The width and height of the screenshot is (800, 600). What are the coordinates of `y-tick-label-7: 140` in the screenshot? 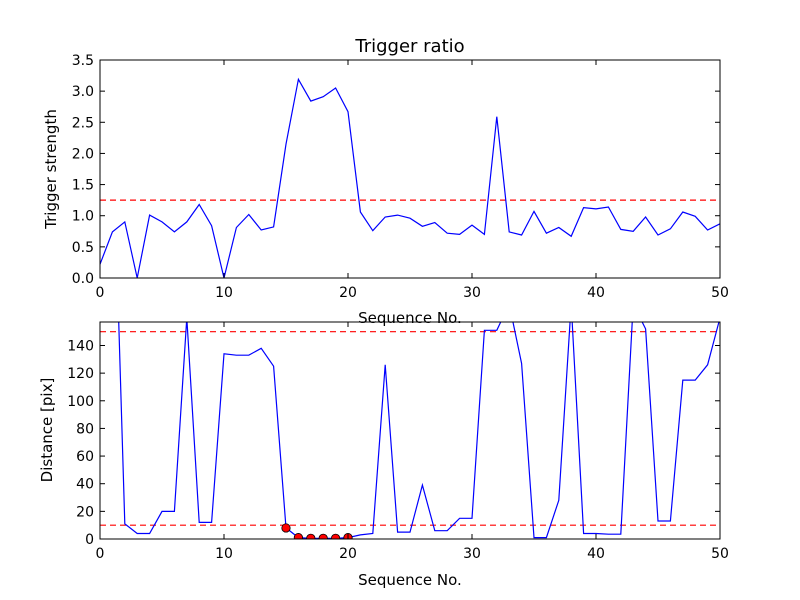 It's located at (80, 346).